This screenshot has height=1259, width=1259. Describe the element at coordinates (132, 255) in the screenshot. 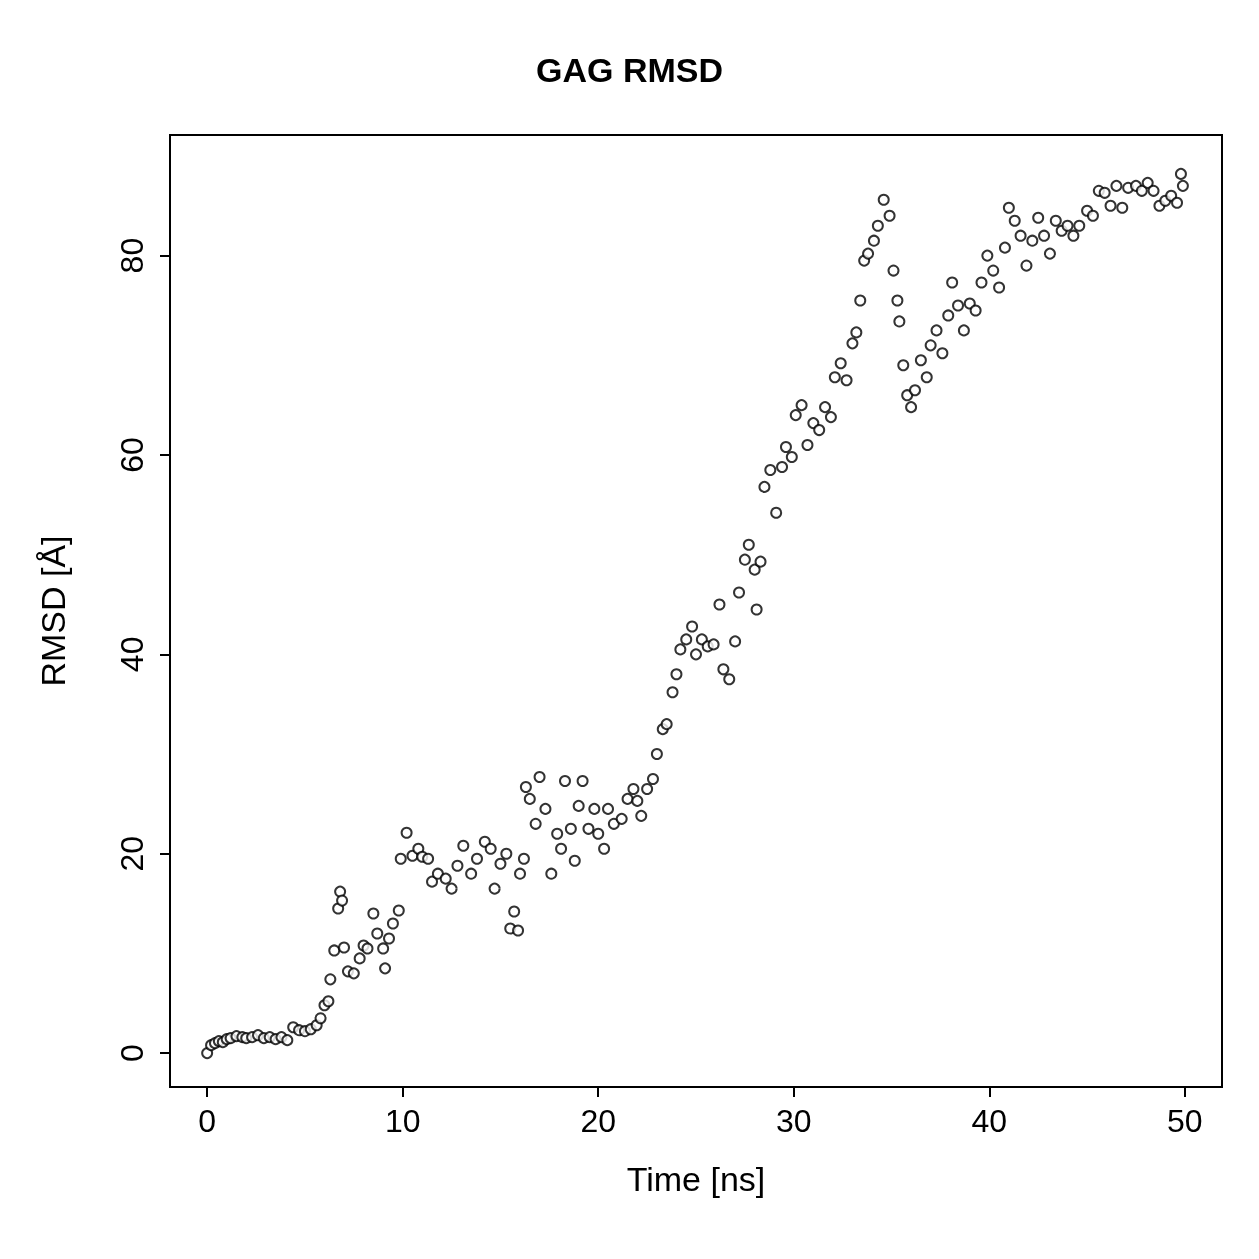

I see `y-tick-label: 80` at that location.